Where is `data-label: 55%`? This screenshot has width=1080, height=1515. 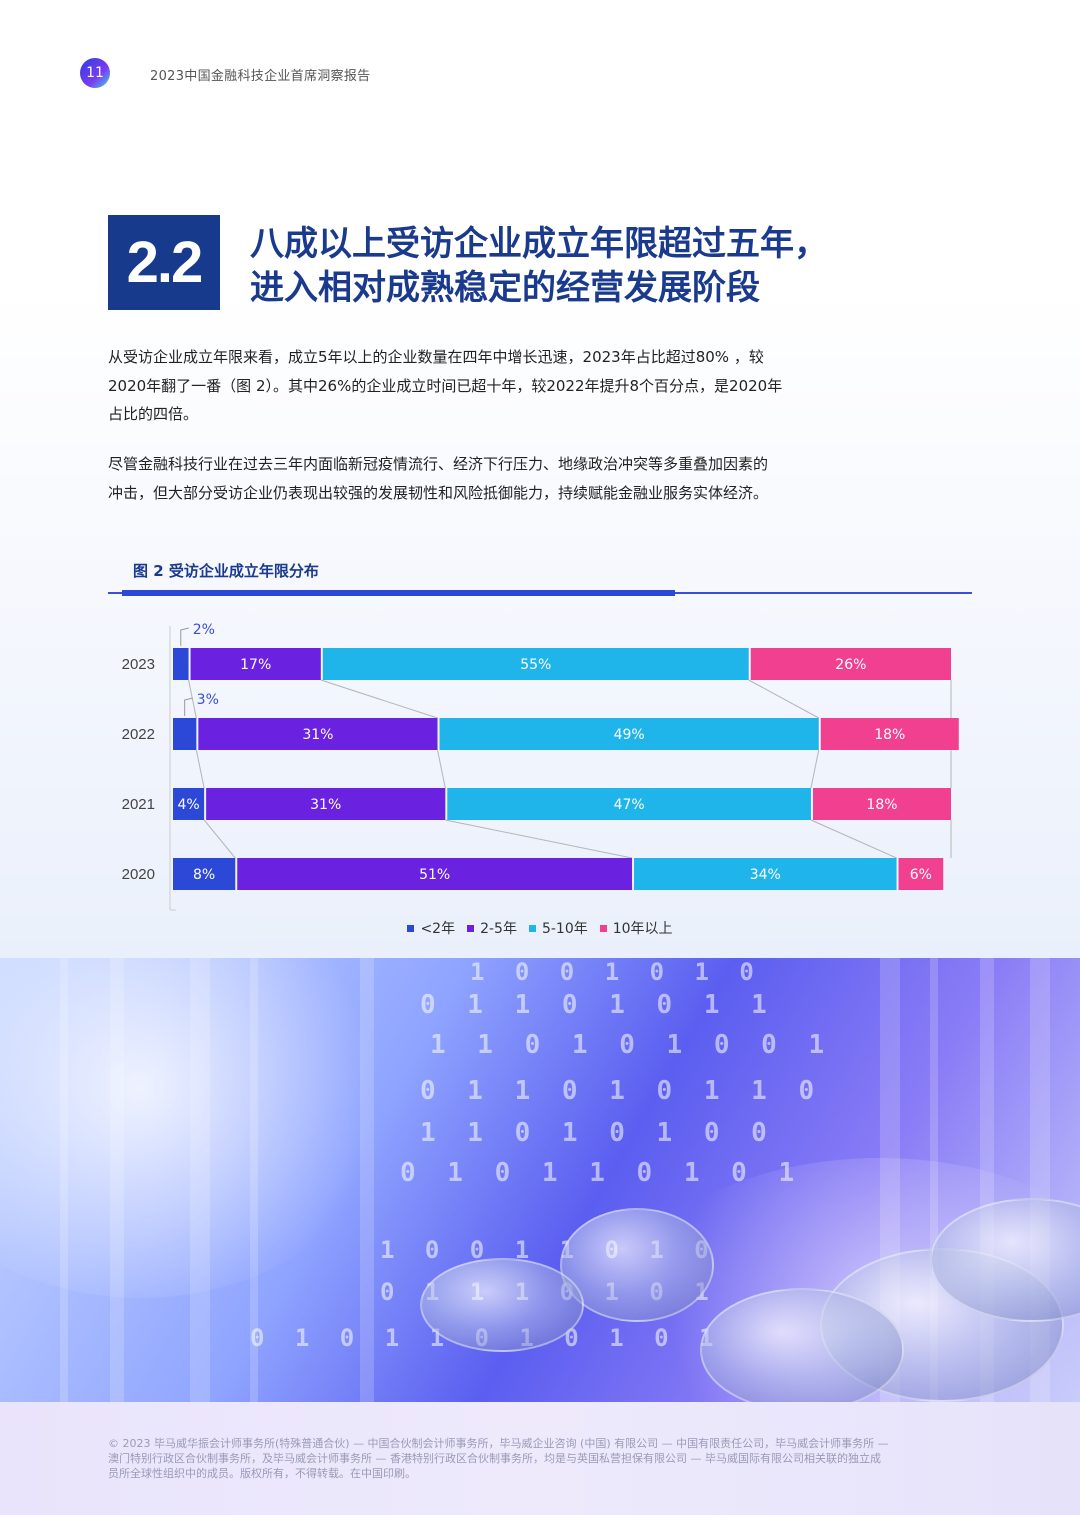
data-label: 55% is located at coordinates (535, 665).